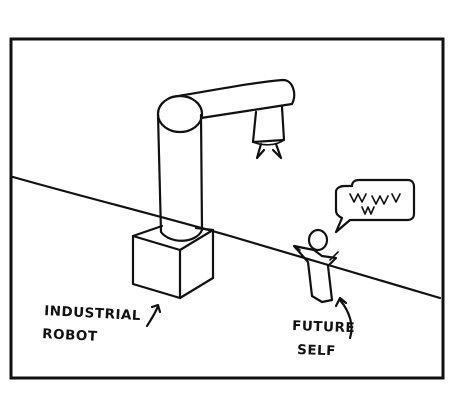 The width and height of the screenshot is (453, 414). What do you see at coordinates (153, 315) in the screenshot?
I see `robot-arrow` at bounding box center [153, 315].